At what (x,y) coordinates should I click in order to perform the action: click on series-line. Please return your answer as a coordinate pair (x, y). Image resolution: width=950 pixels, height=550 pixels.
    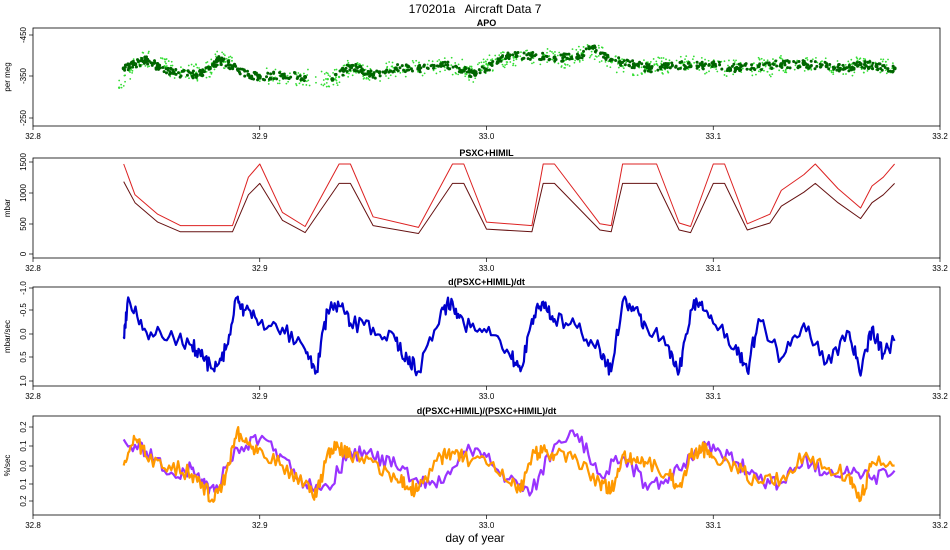
    Looking at the image, I should click on (509, 195).